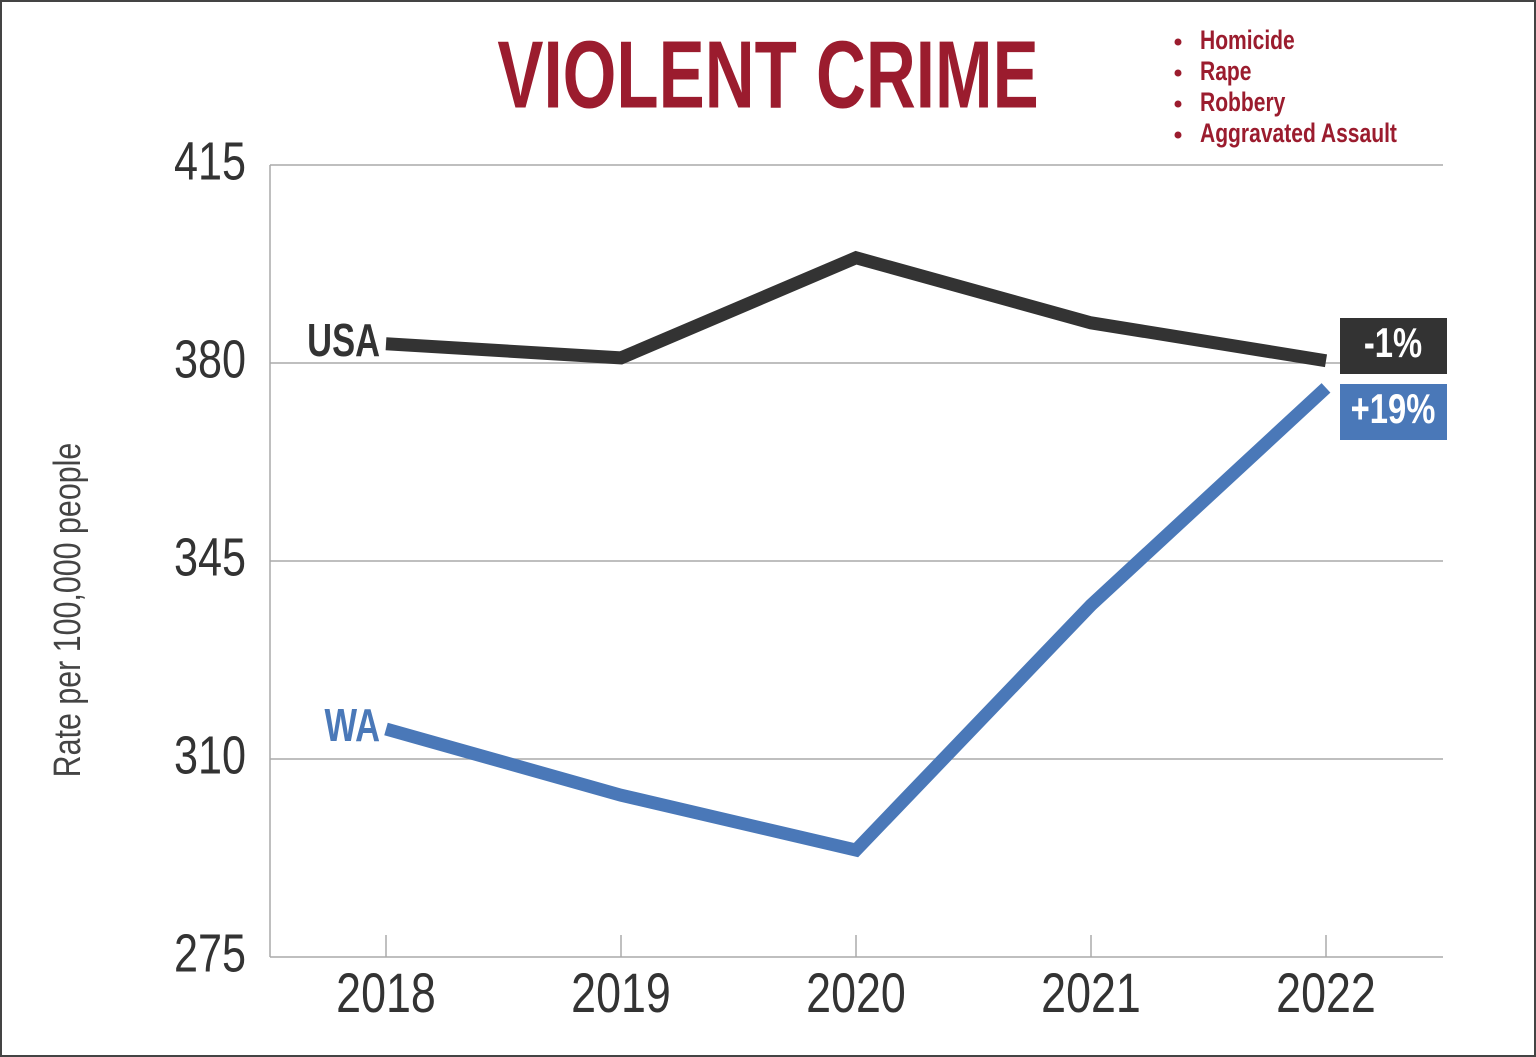  Describe the element at coordinates (210, 162) in the screenshot. I see `y-tick-label: 415` at that location.